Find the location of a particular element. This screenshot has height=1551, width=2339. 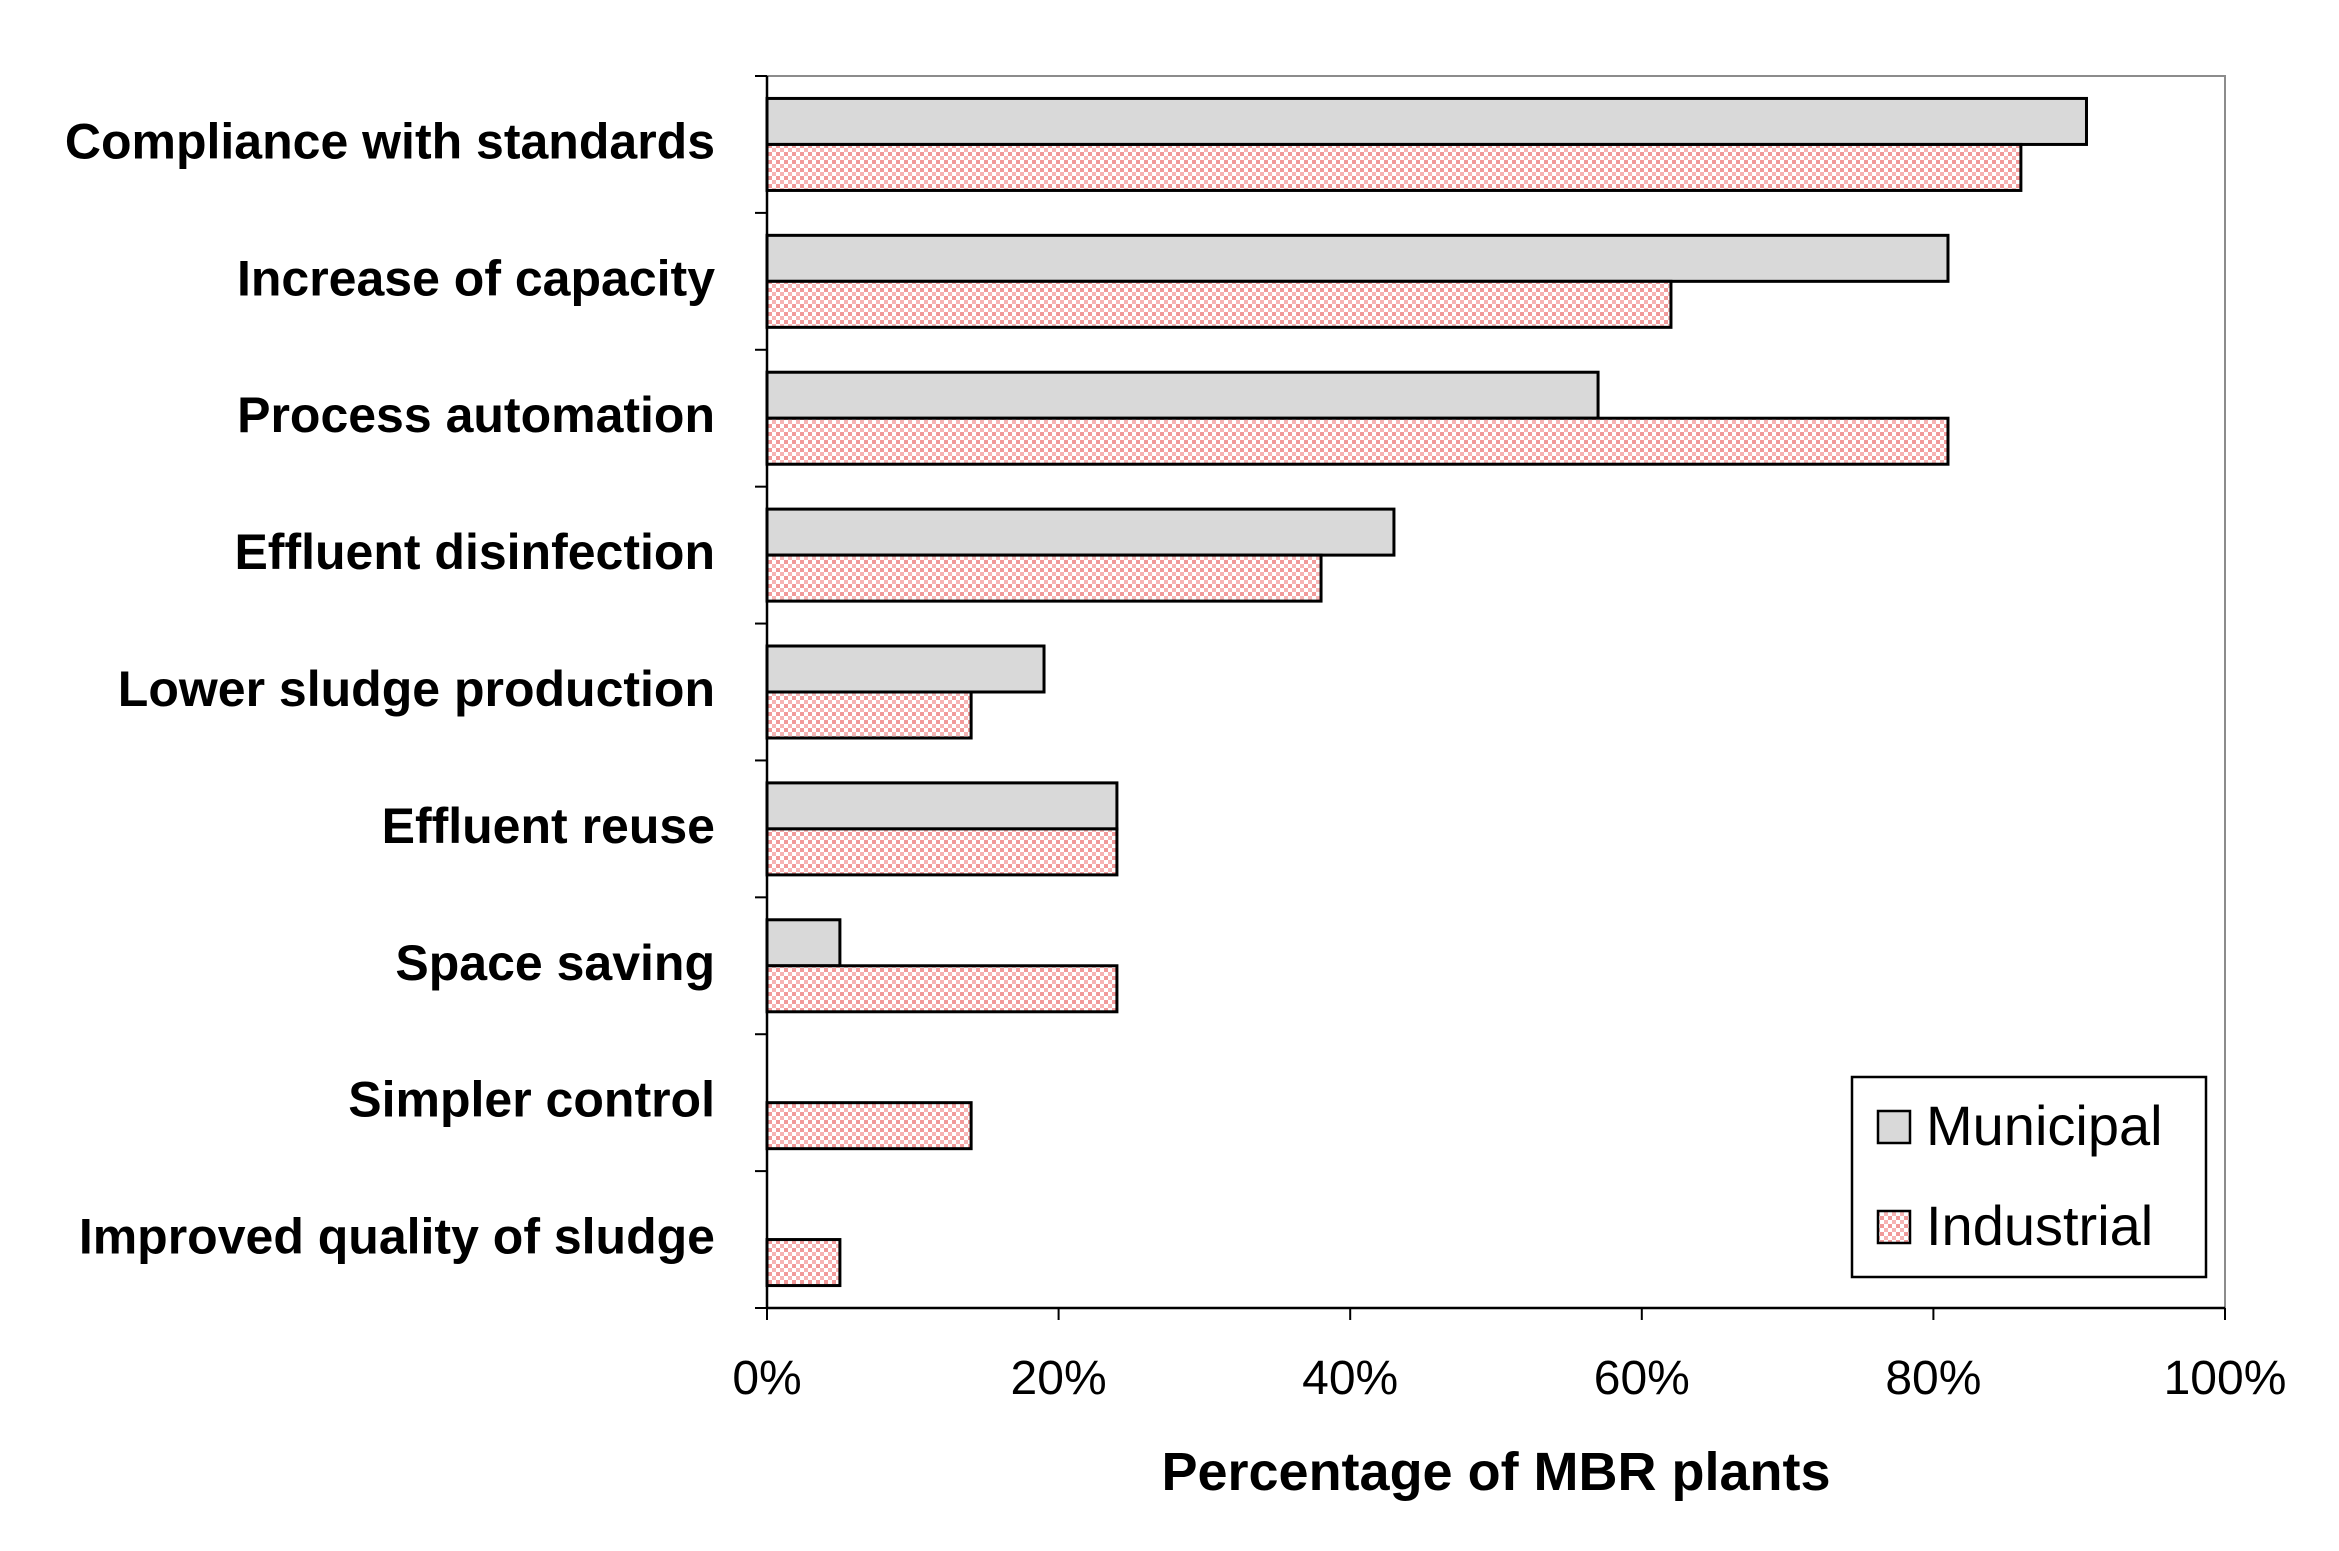

legend-swatch-municipal is located at coordinates (1894, 1127).